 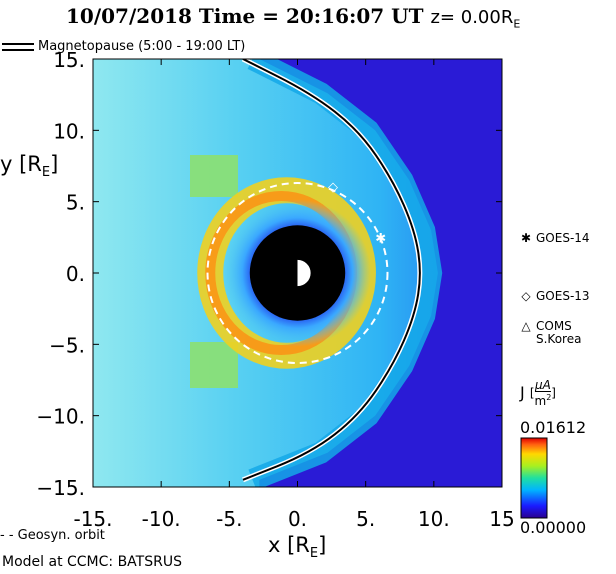 I want to click on x-axis-label: x [RE], so click(x=297, y=547).